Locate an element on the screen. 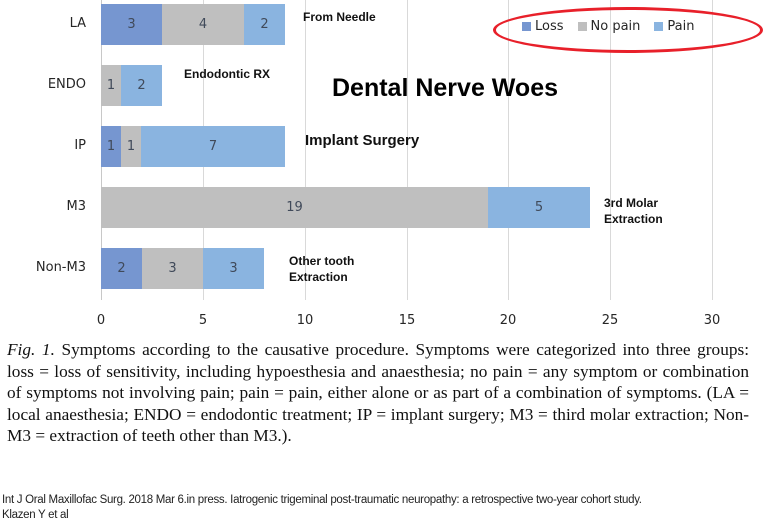 This screenshot has height=529, width=768. legend: Loss No pain Pain is located at coordinates (608, 26).